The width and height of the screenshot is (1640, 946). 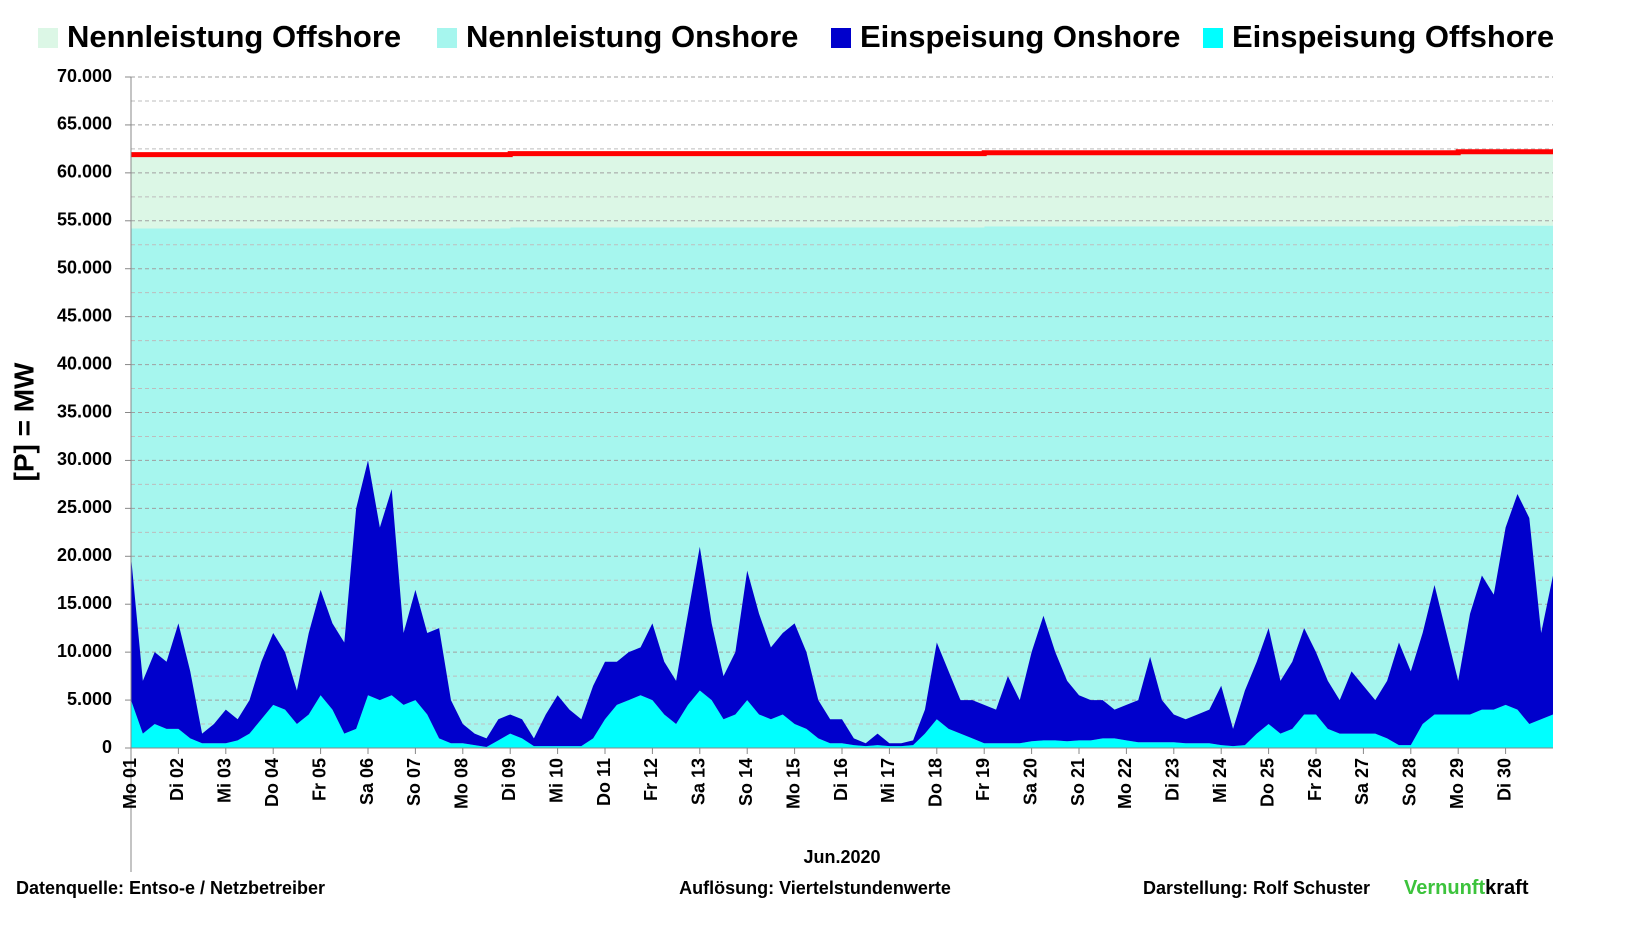 What do you see at coordinates (1173, 779) in the screenshot?
I see `x-tick-label: Di 23` at bounding box center [1173, 779].